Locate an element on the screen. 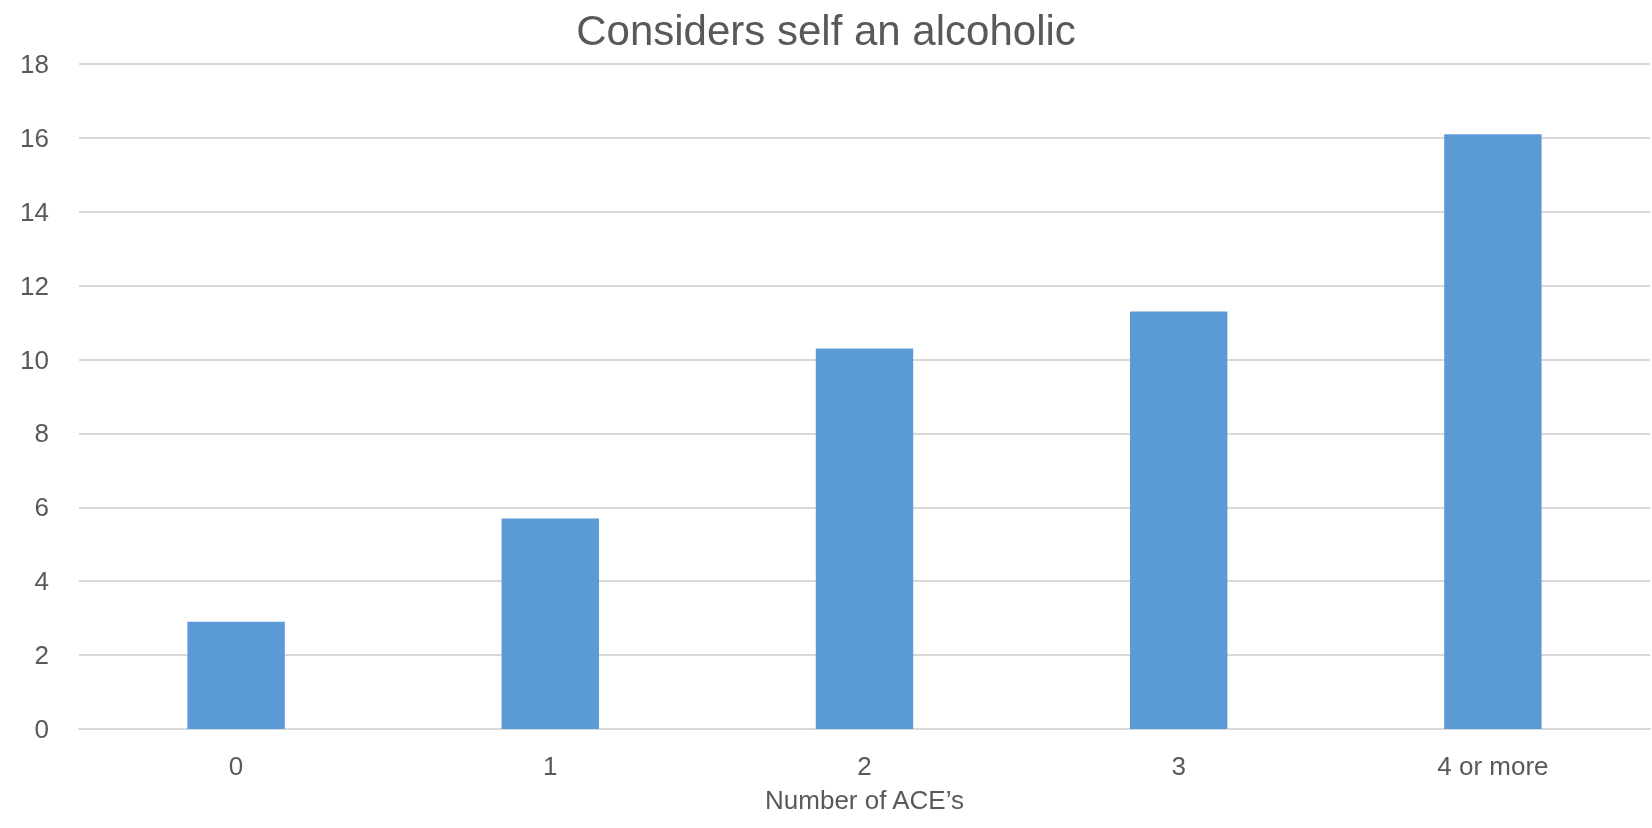  x-tick-label: 2 is located at coordinates (864, 766).